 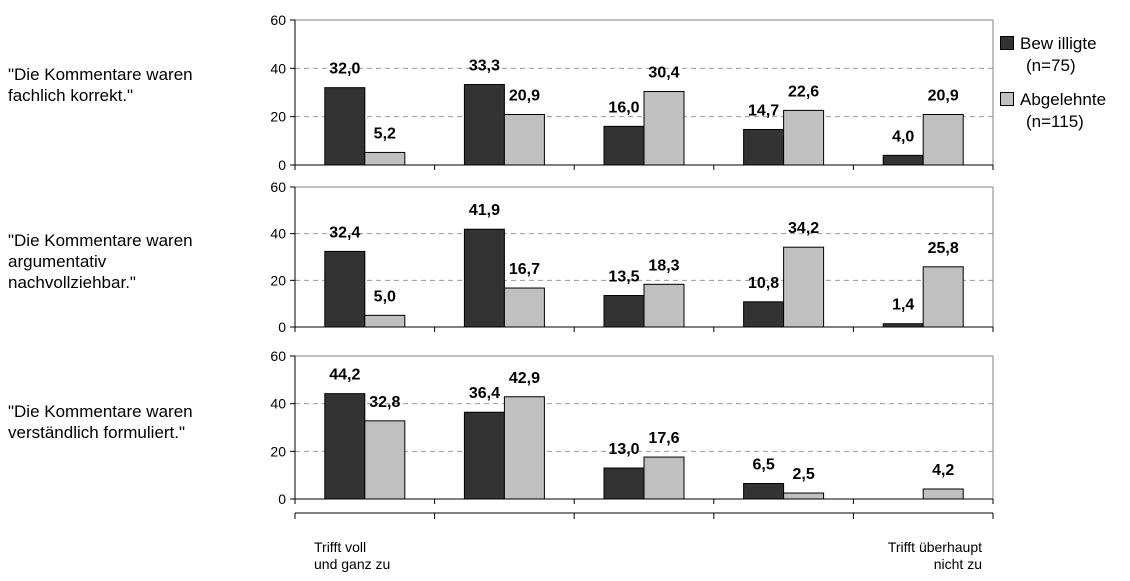 What do you see at coordinates (623, 277) in the screenshot?
I see `data-label: 13,5` at bounding box center [623, 277].